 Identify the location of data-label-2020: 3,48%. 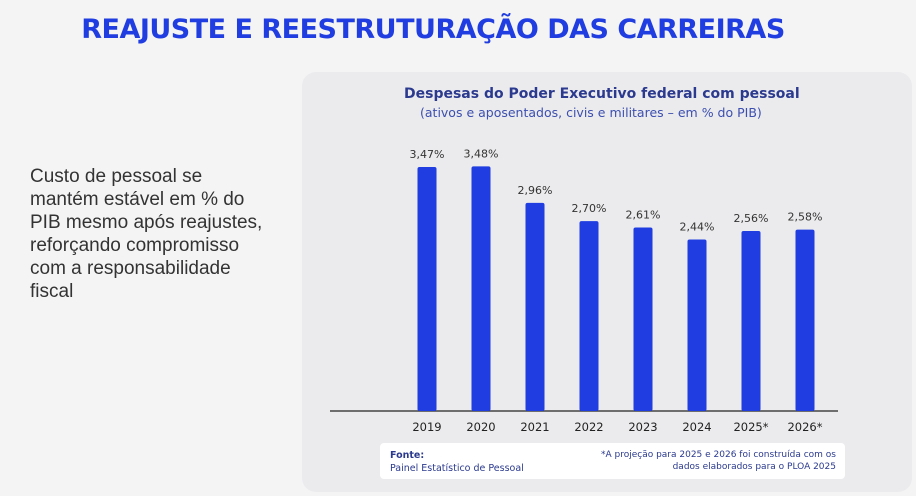
(481, 153).